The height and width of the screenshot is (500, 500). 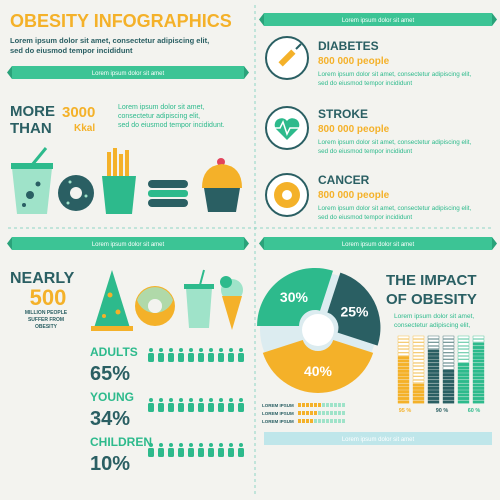 What do you see at coordinates (71, 50) in the screenshot?
I see `subtitle: sed do eiusmod tempor incididunt` at bounding box center [71, 50].